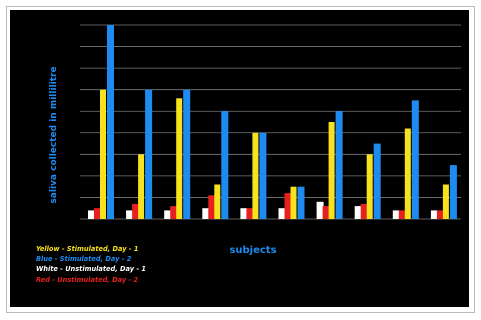 This screenshot has height=320, width=481. I want to click on y-axis-label: saliva collected in millilitre, so click(54, 134).